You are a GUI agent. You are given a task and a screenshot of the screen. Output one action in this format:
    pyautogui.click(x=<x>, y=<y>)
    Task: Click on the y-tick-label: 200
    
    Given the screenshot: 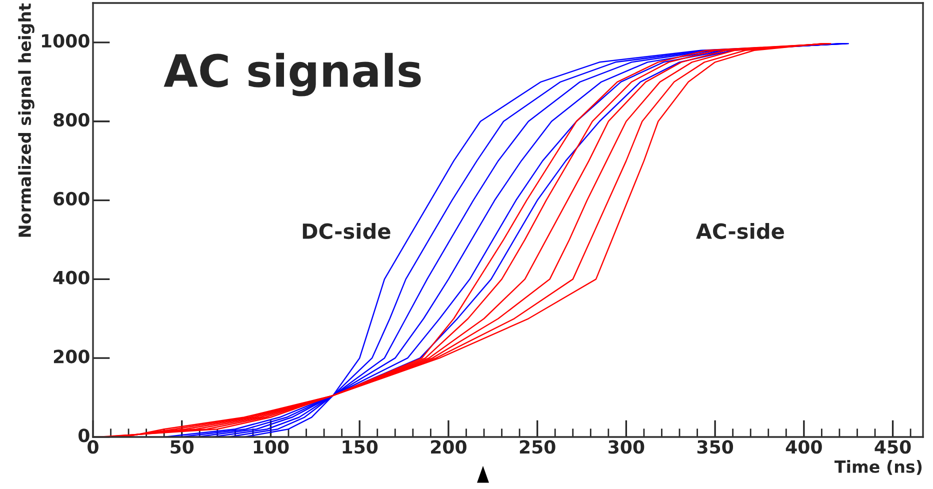 What is the action you would take?
    pyautogui.click(x=72, y=357)
    